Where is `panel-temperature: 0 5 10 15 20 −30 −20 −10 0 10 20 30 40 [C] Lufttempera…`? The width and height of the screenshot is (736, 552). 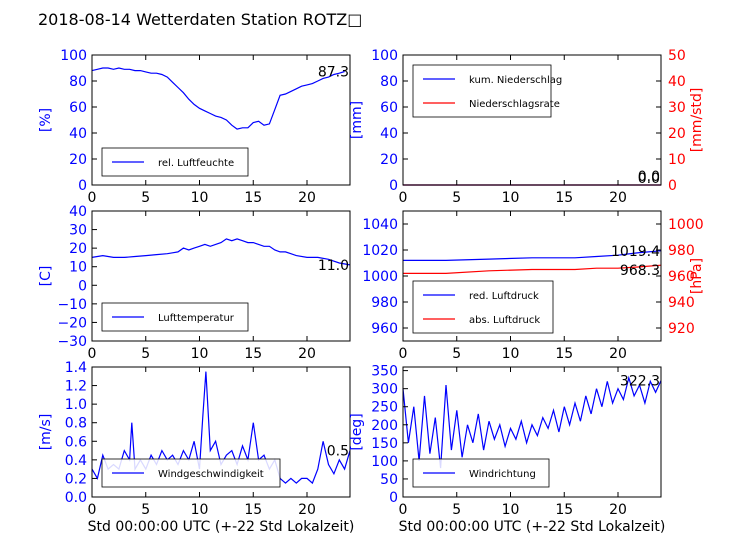
panel-temperature: 0 5 10 15 20 −30 −20 −10 0 10 20 30 40 [C] Lufttempera… is located at coordinates (194, 283).